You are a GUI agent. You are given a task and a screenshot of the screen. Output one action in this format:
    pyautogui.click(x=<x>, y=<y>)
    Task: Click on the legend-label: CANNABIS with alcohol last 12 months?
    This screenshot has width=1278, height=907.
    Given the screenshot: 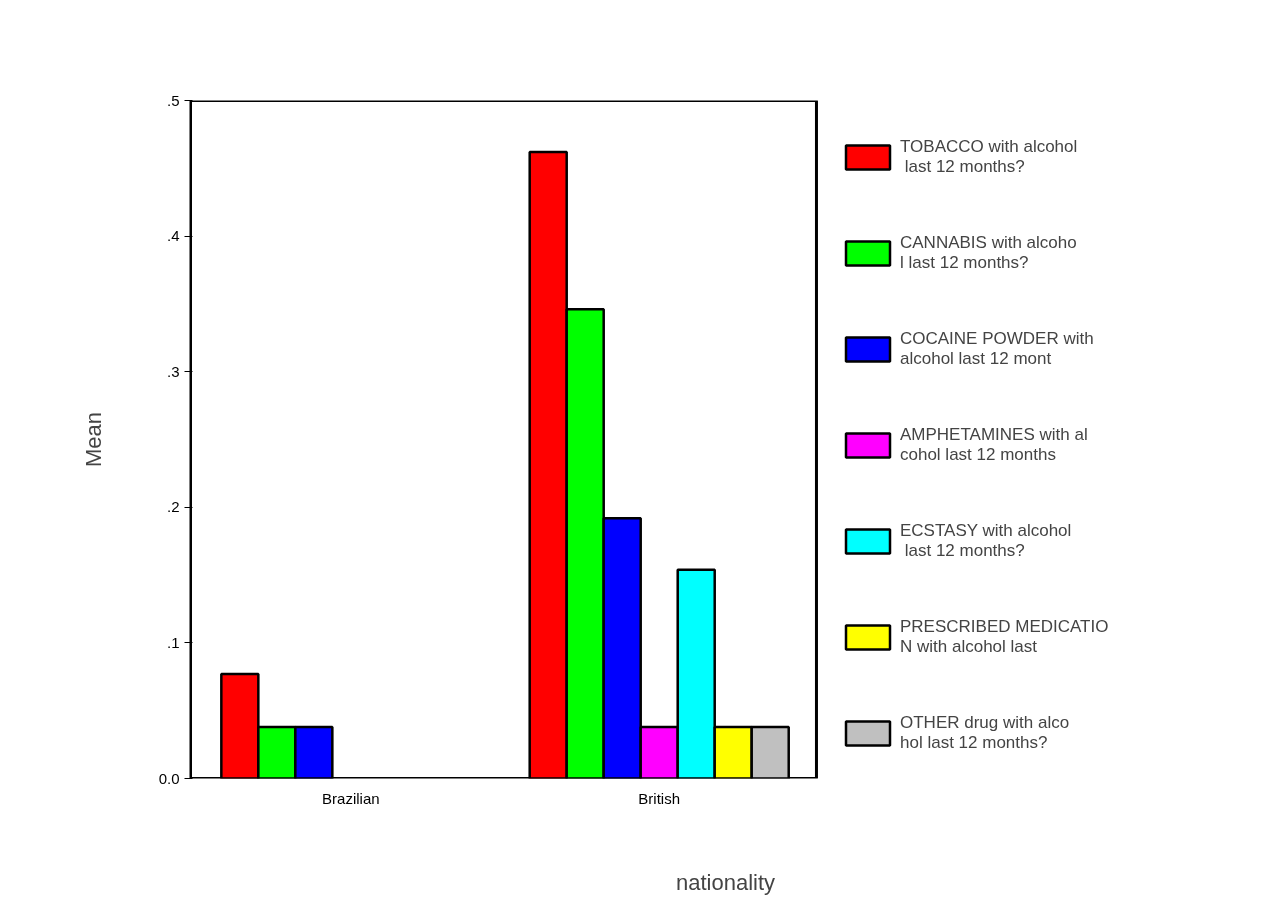 What is the action you would take?
    pyautogui.click(x=988, y=253)
    